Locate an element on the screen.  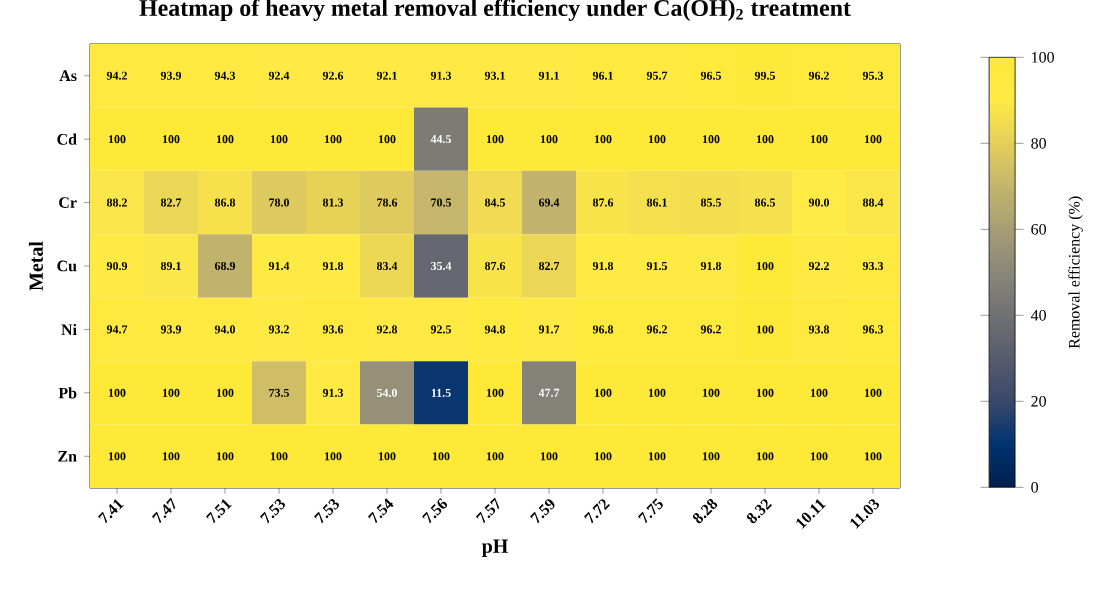
x-axis-title: pH is located at coordinates (494, 548).